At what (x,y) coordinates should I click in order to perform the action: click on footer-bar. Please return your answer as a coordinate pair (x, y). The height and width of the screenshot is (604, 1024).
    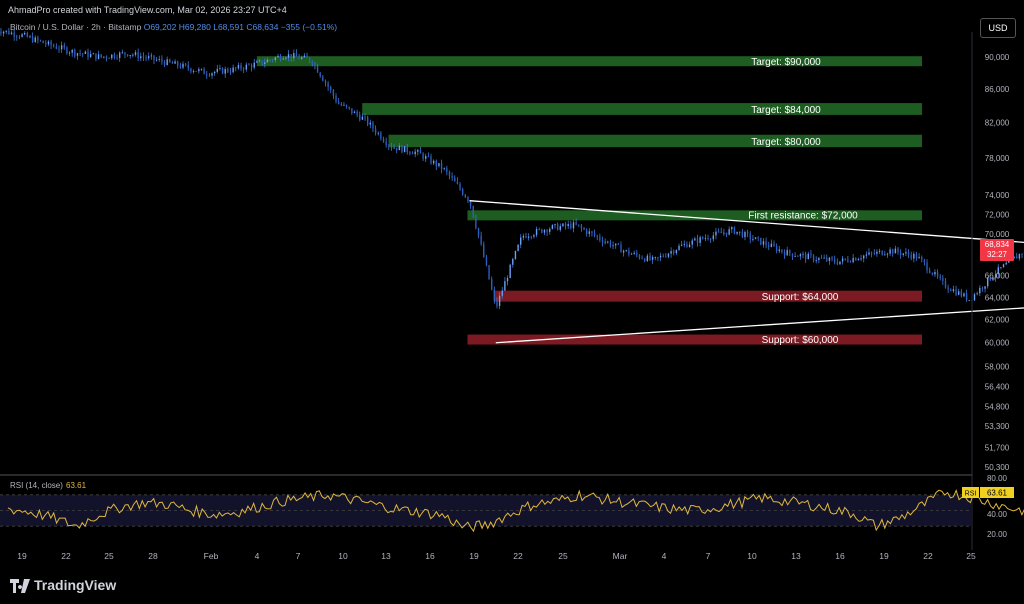
    Looking at the image, I should click on (512, 585).